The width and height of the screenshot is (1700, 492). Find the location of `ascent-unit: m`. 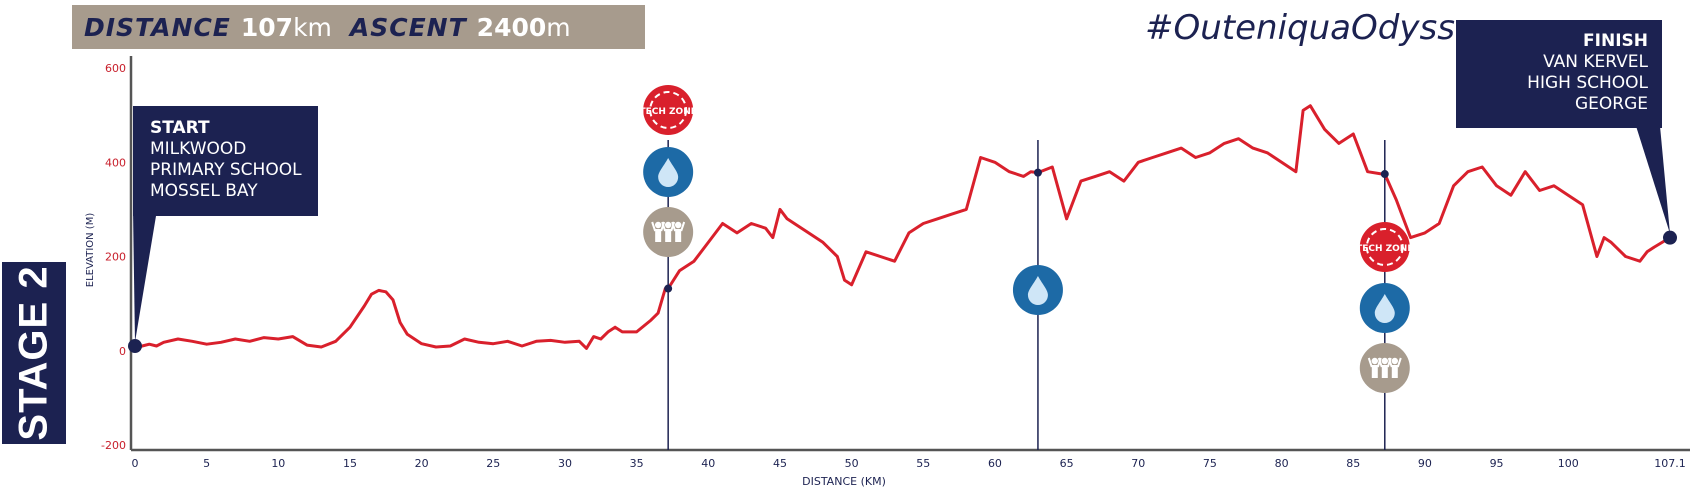

ascent-unit: m is located at coordinates (558, 27).